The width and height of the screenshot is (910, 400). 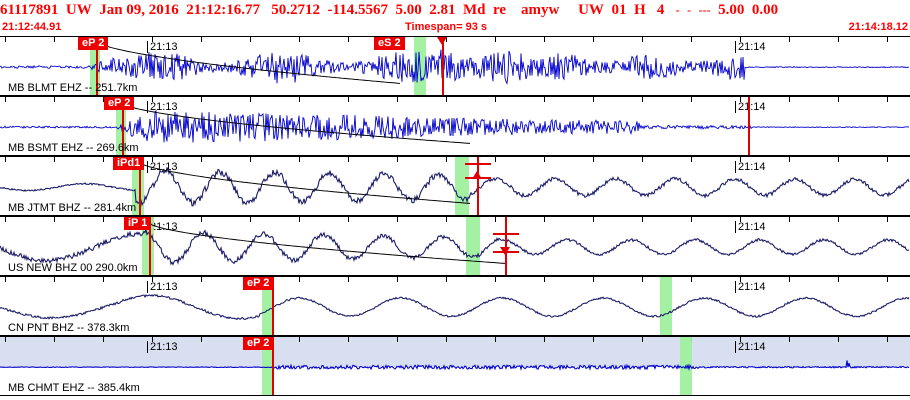 What do you see at coordinates (499, 10) in the screenshot?
I see `event-quality: re` at bounding box center [499, 10].